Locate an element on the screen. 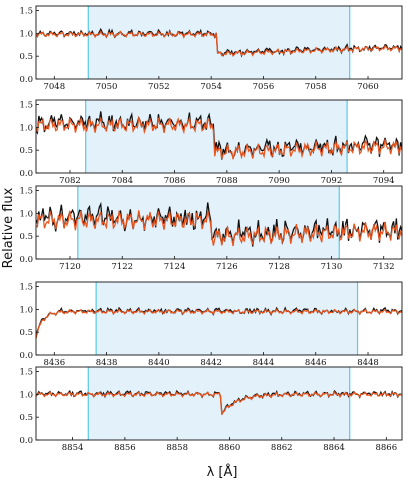  observed-spectrum-line is located at coordinates (219, 224).